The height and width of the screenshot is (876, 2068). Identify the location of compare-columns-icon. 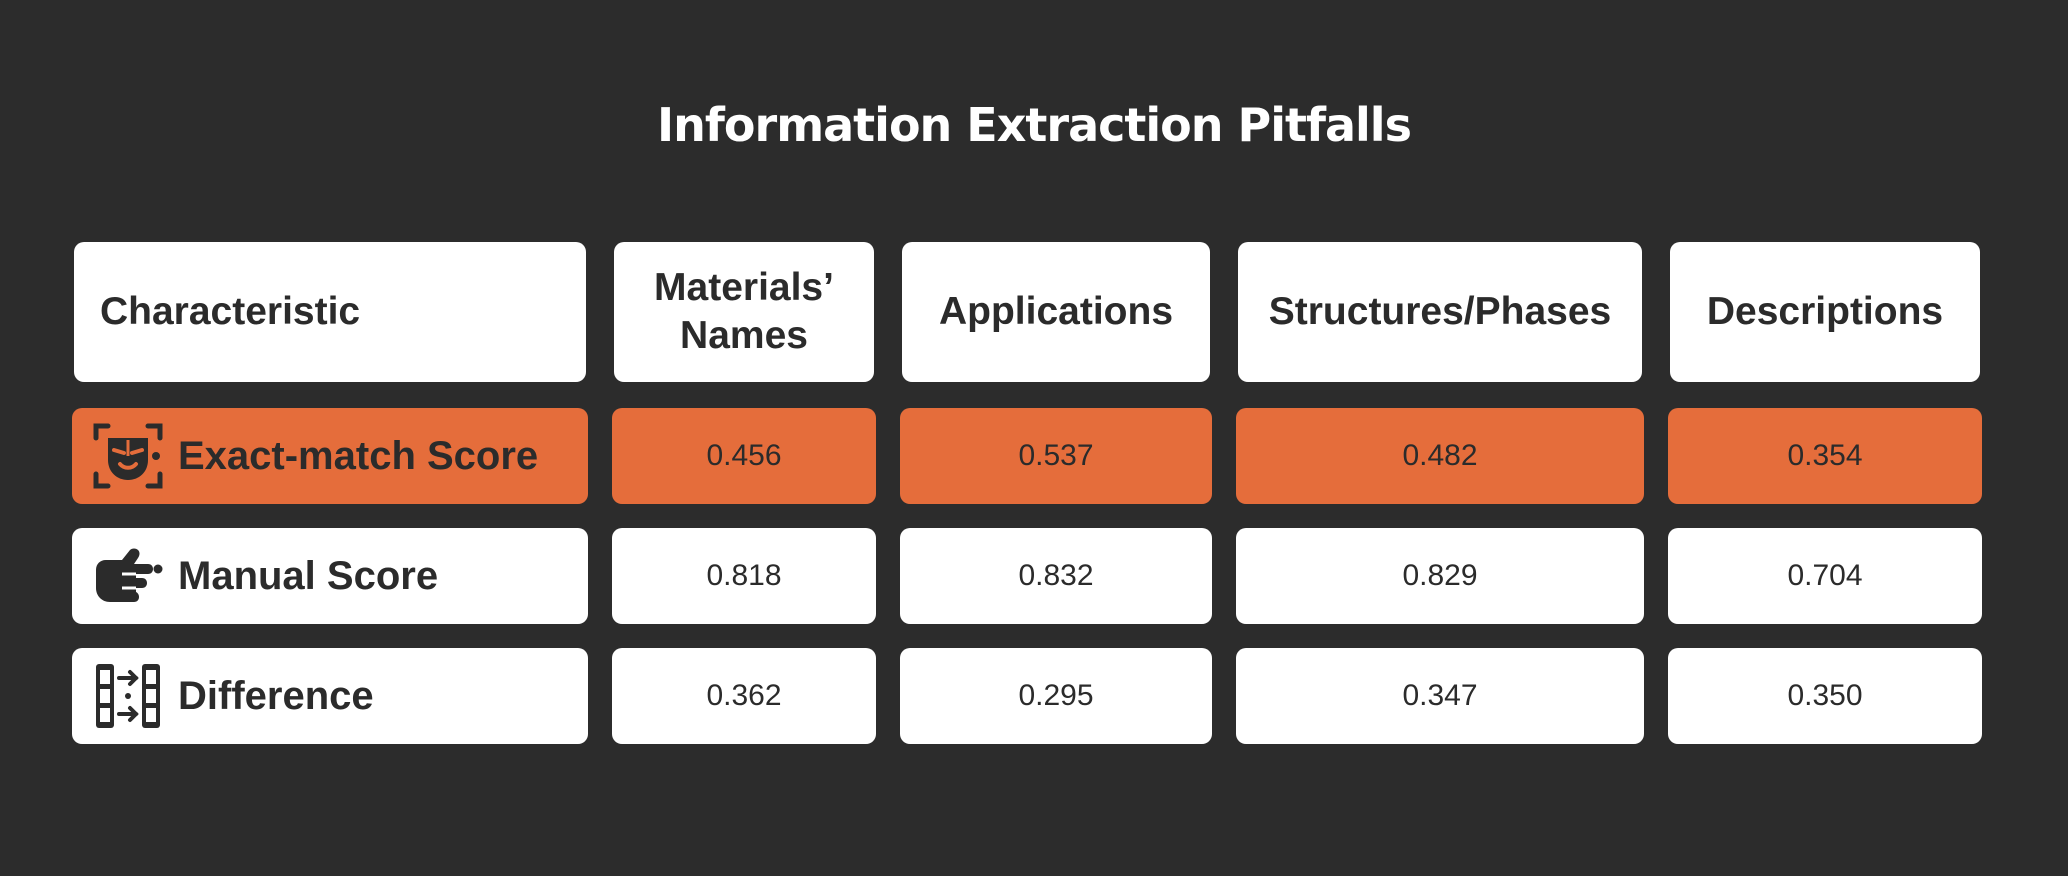
(128, 696).